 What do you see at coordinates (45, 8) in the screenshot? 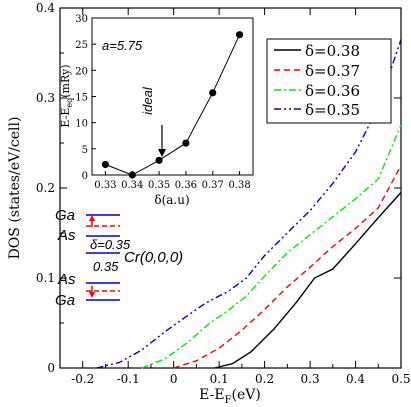
I see `main-y-tick-label: 0.4` at bounding box center [45, 8].